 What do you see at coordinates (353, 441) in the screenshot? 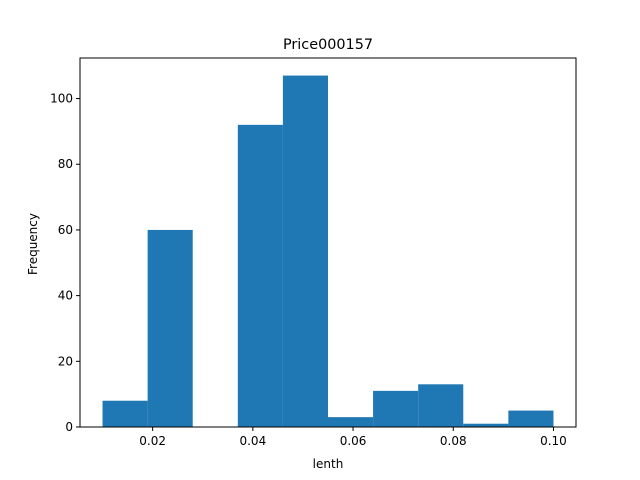
I see `x-tick-label: 0.06` at bounding box center [353, 441].